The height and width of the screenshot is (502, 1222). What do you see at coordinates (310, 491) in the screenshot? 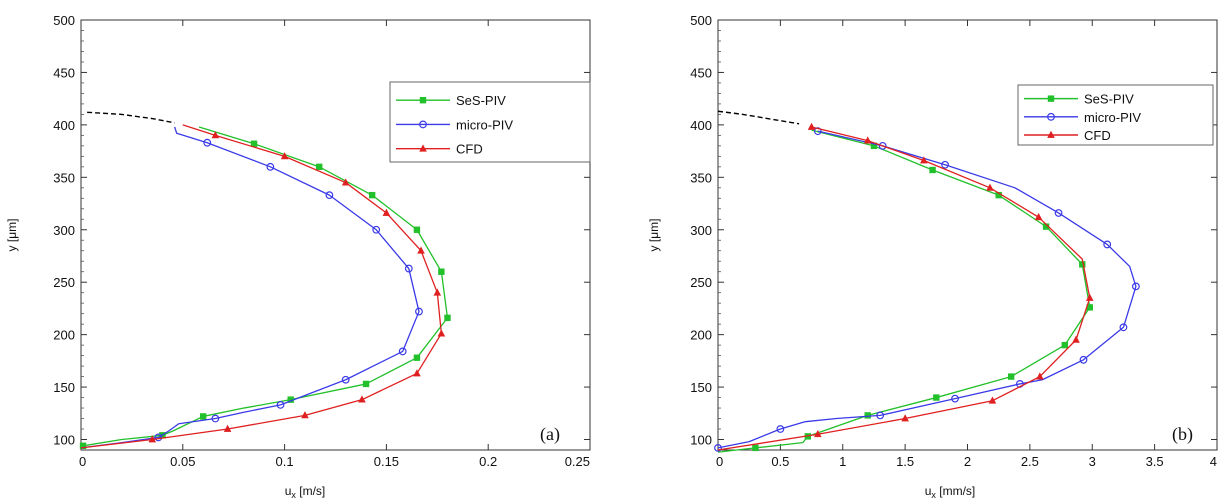
I see `x-axis-label-unit: [m/s]` at bounding box center [310, 491].